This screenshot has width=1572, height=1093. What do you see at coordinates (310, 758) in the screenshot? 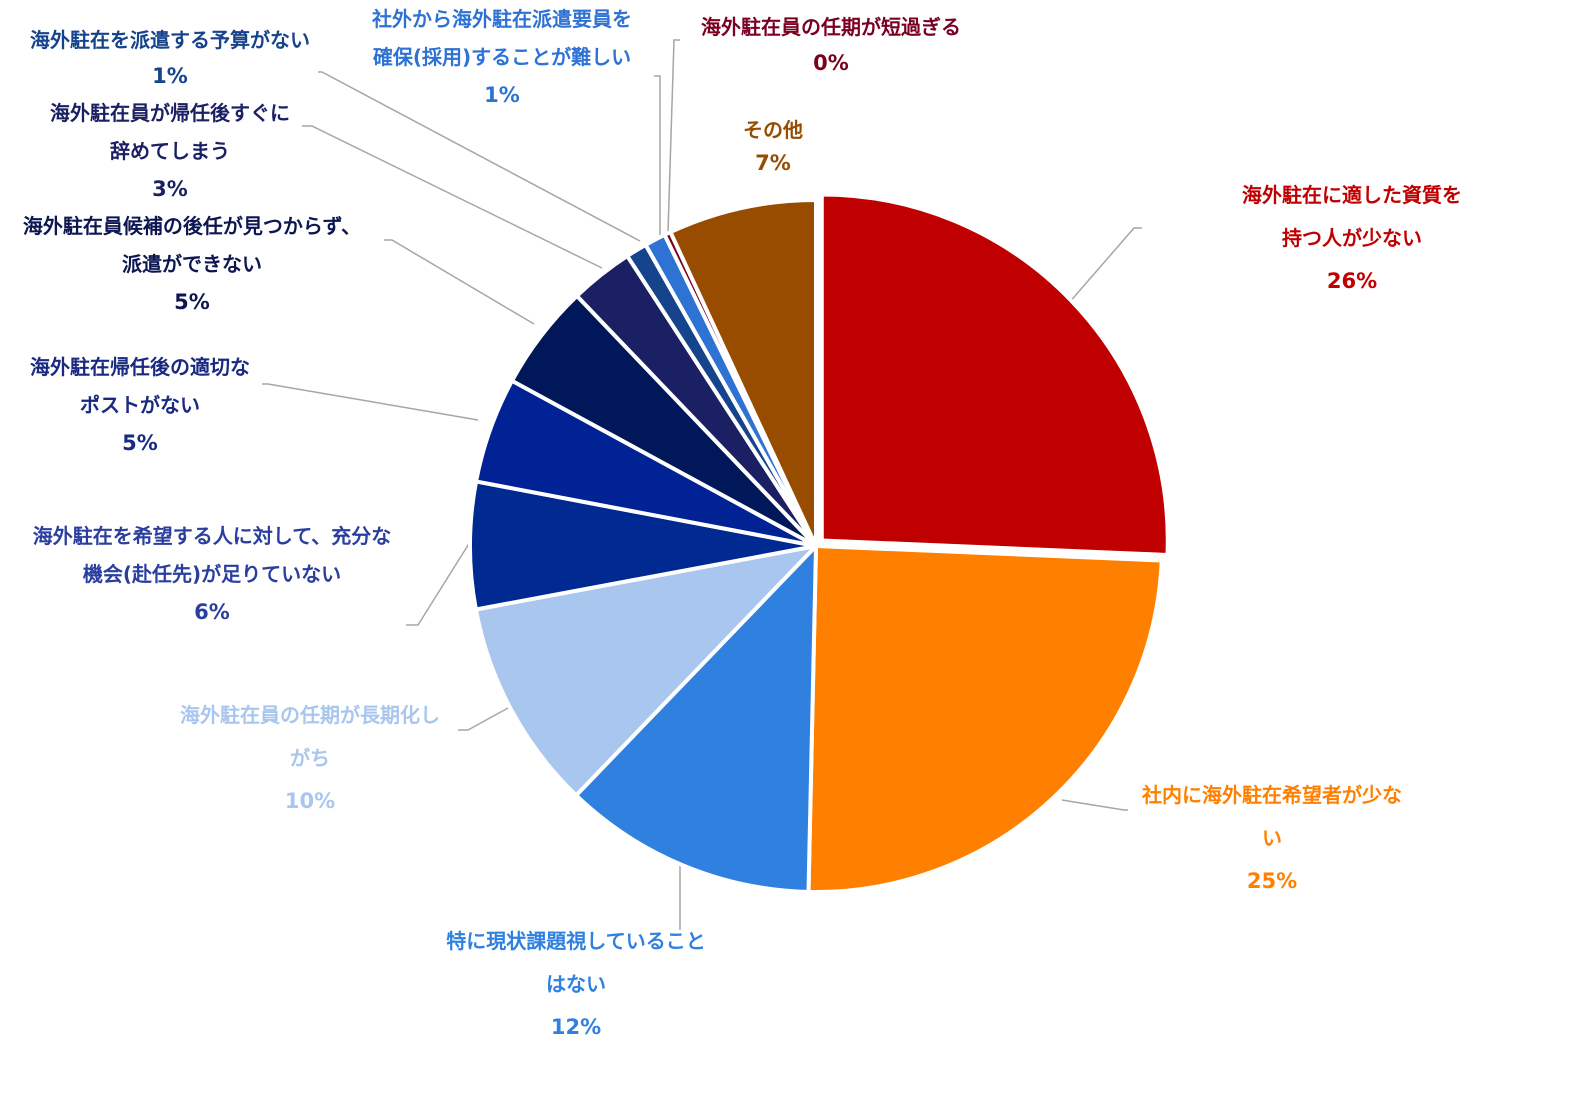
I see `slice-label: がち` at bounding box center [310, 758].